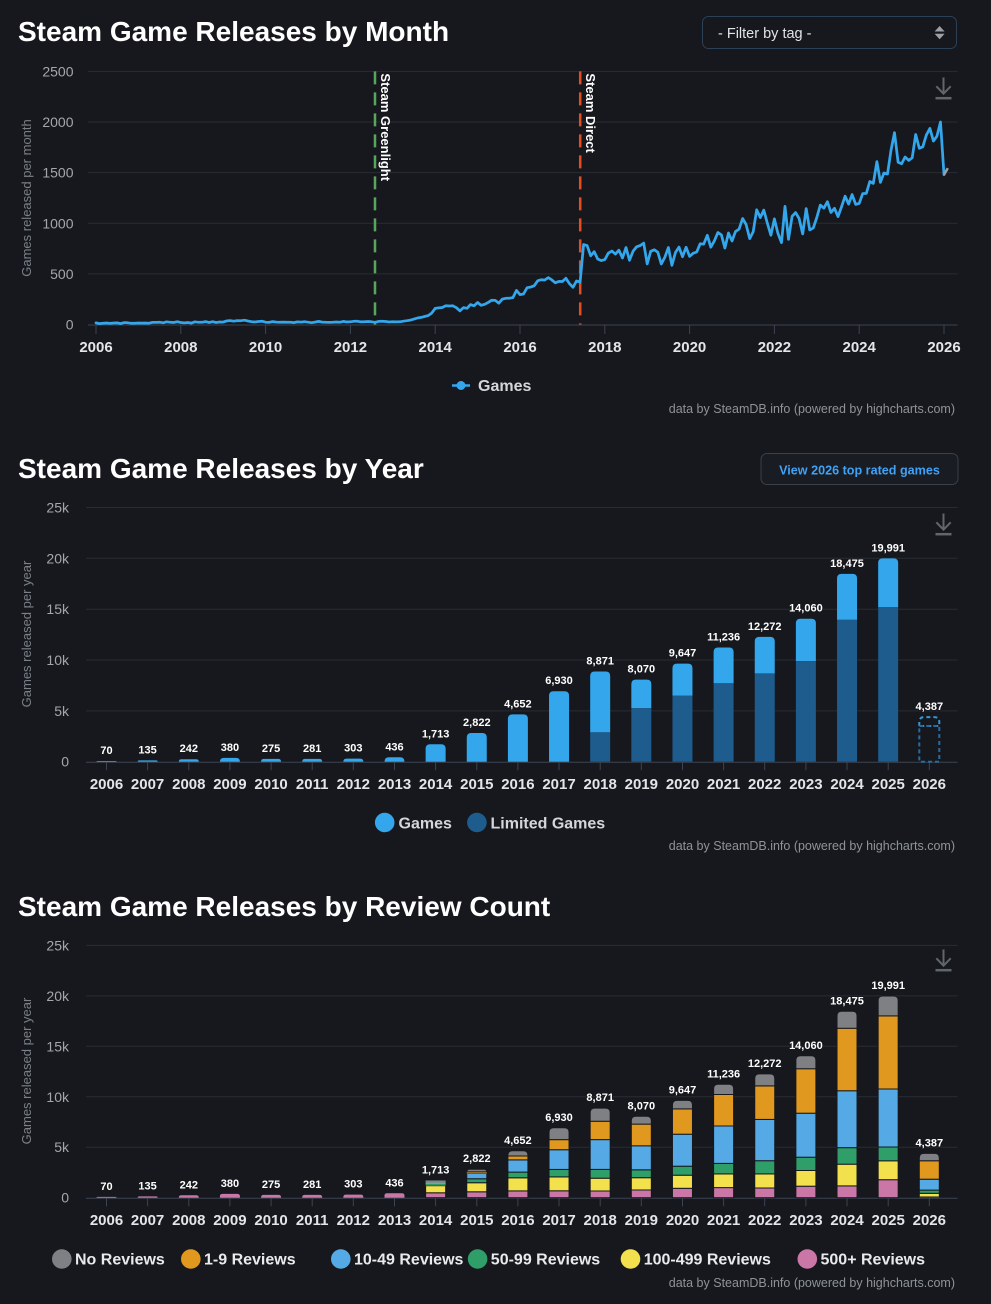 The image size is (991, 1304). I want to click on svg-text: 9,647, so click(683, 1090).